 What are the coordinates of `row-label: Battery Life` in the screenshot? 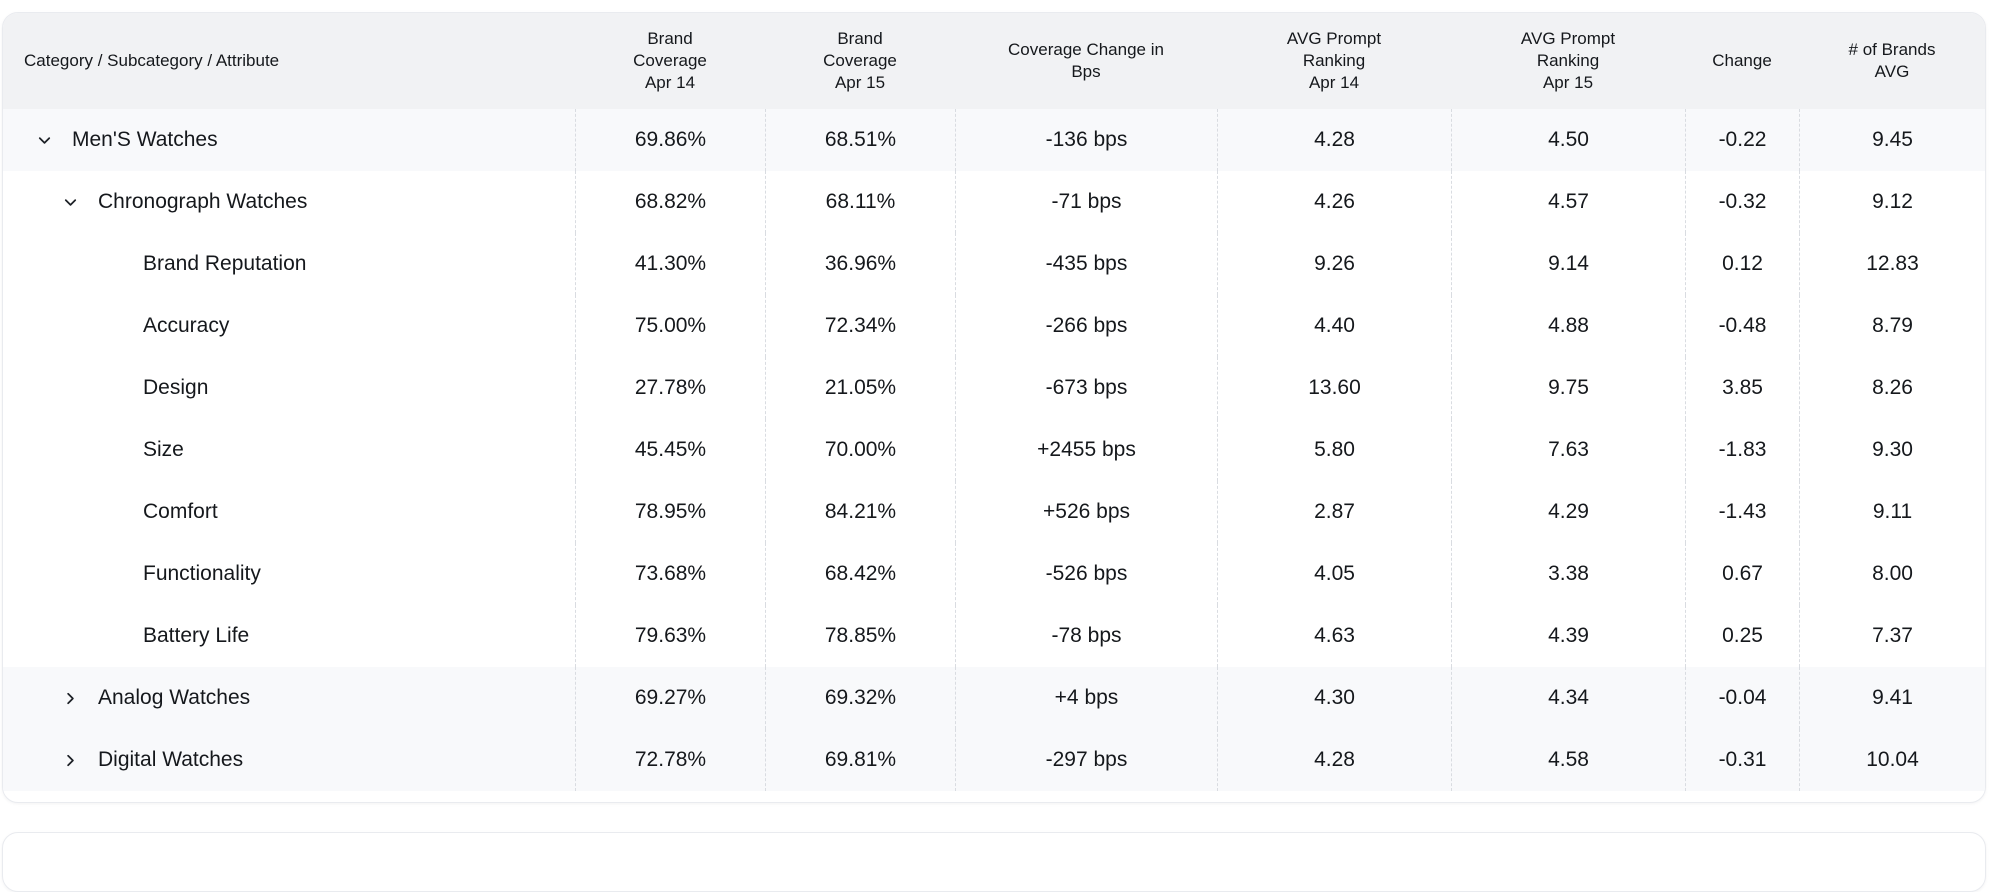 It's located at (196, 635).